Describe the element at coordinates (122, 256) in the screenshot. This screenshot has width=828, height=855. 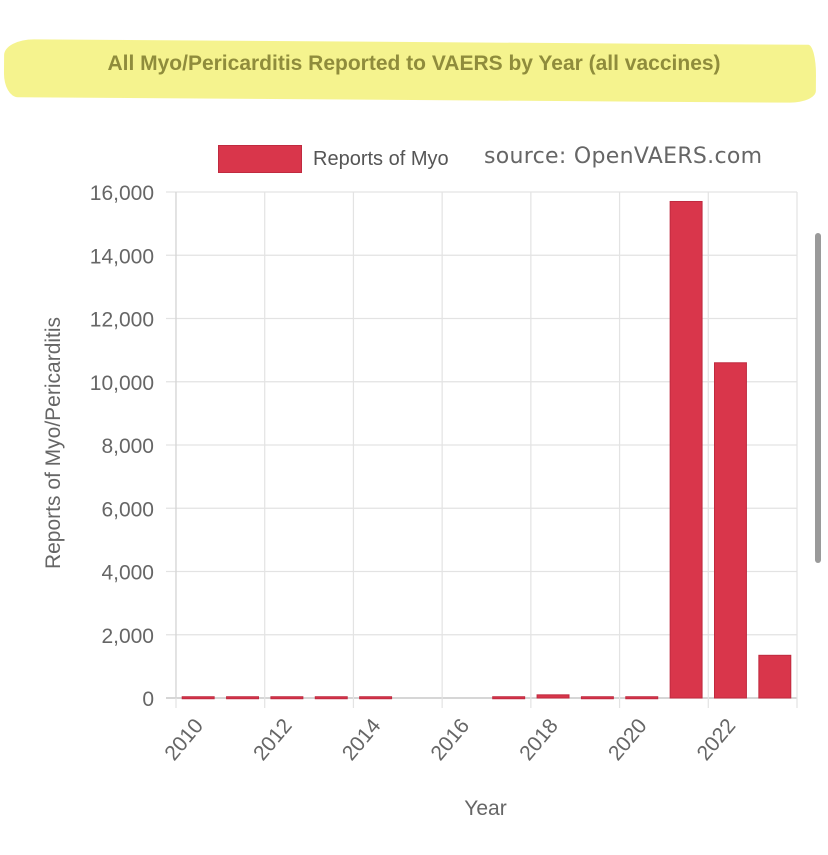
I see `y-tick-label: 14,000` at that location.